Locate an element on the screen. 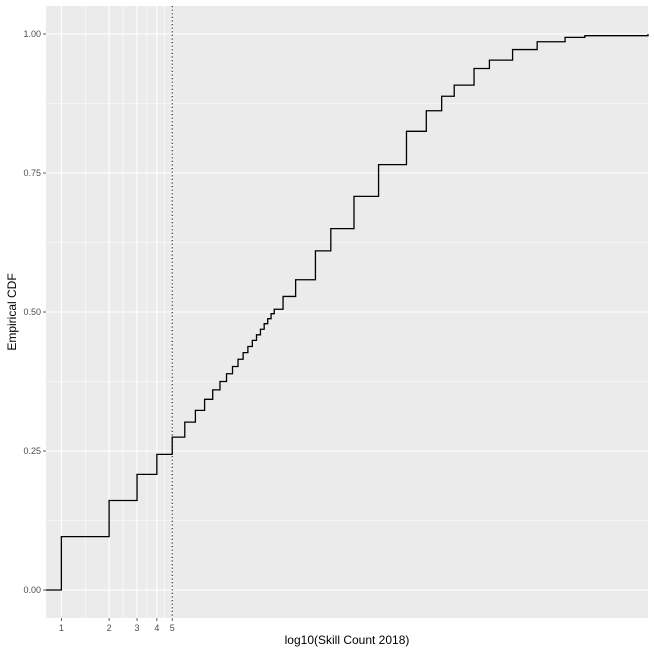 The width and height of the screenshot is (654, 654). x-tick-label: 1 is located at coordinates (61, 628).